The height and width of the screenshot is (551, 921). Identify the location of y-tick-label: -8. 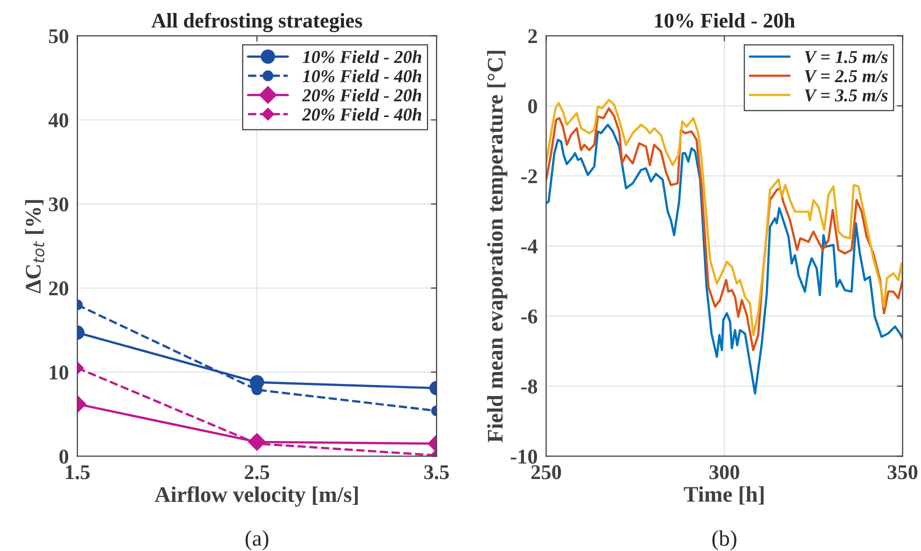
(529, 387).